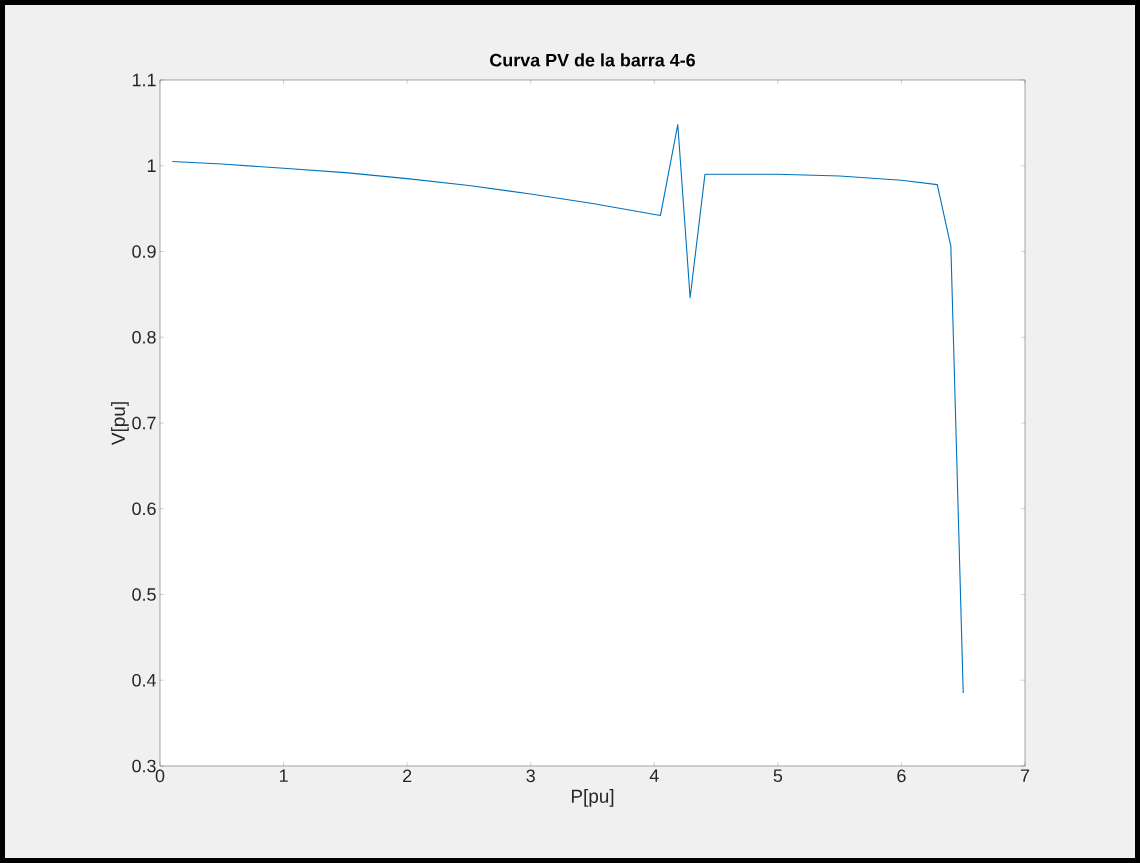 The width and height of the screenshot is (1140, 863). Describe the element at coordinates (592, 798) in the screenshot. I see `x-axis-title: P[pu]` at that location.